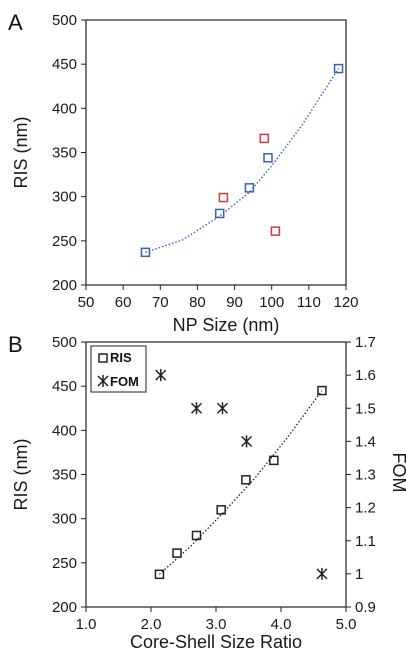 Image resolution: width=406 pixels, height=651 pixels. What do you see at coordinates (365, 541) in the screenshot?
I see `y2-tick-label: 1.1` at bounding box center [365, 541].